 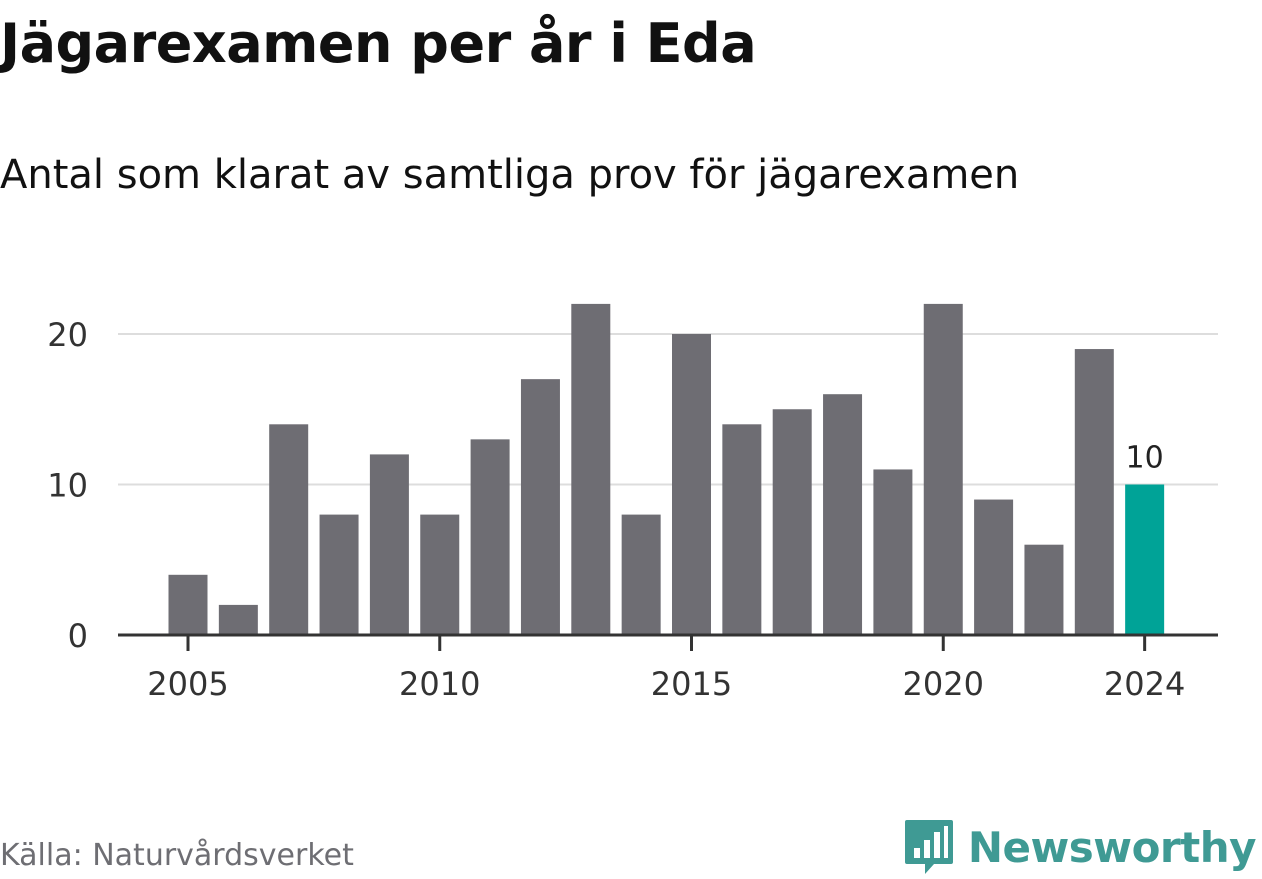 I want to click on bar-2012, so click(x=540, y=507).